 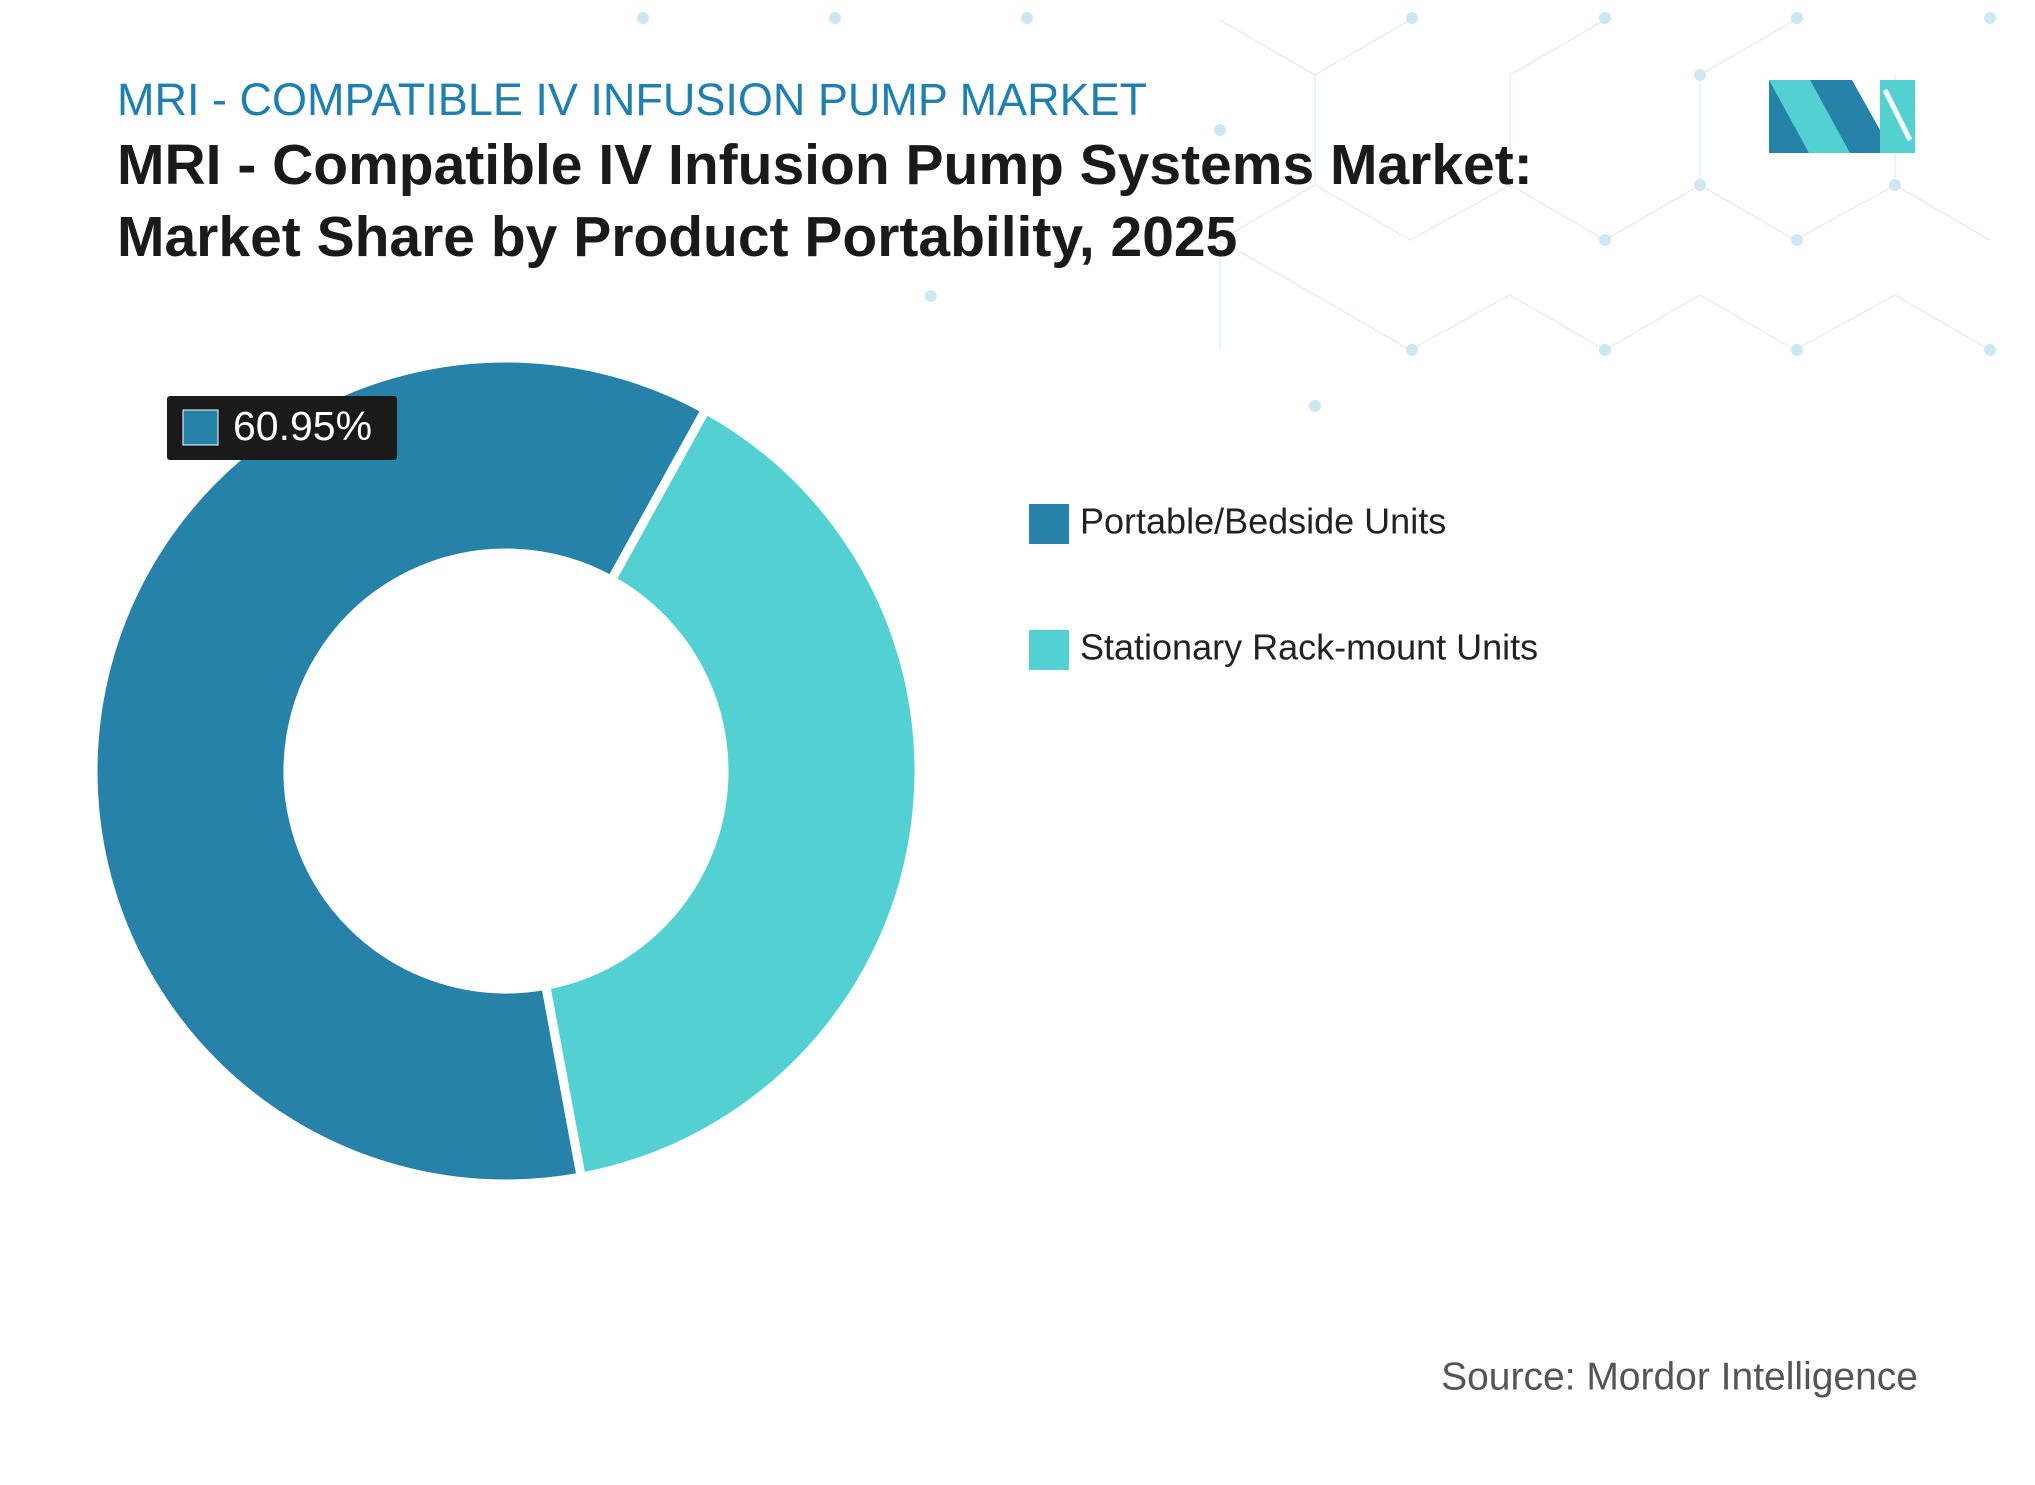 I want to click on logo, so click(x=1842, y=116).